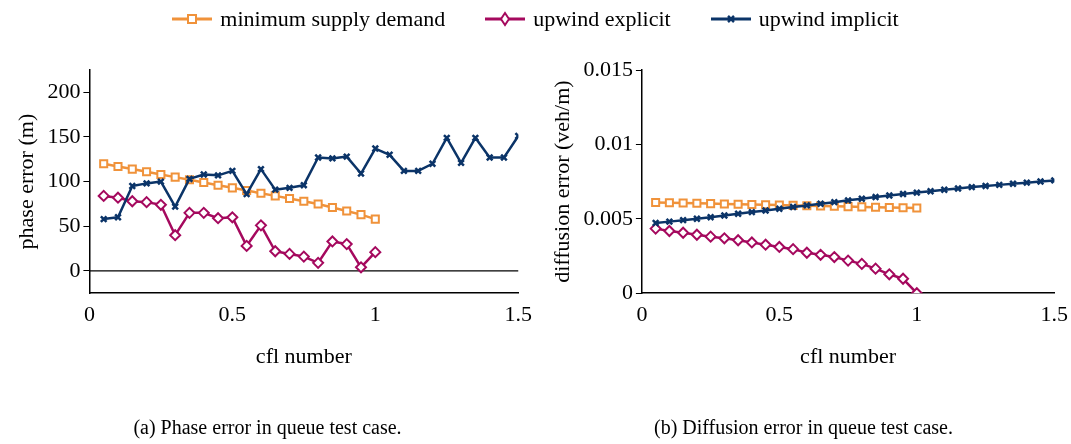  Describe the element at coordinates (25, 181) in the screenshot. I see `y-axis-title: phase error (m)` at that location.